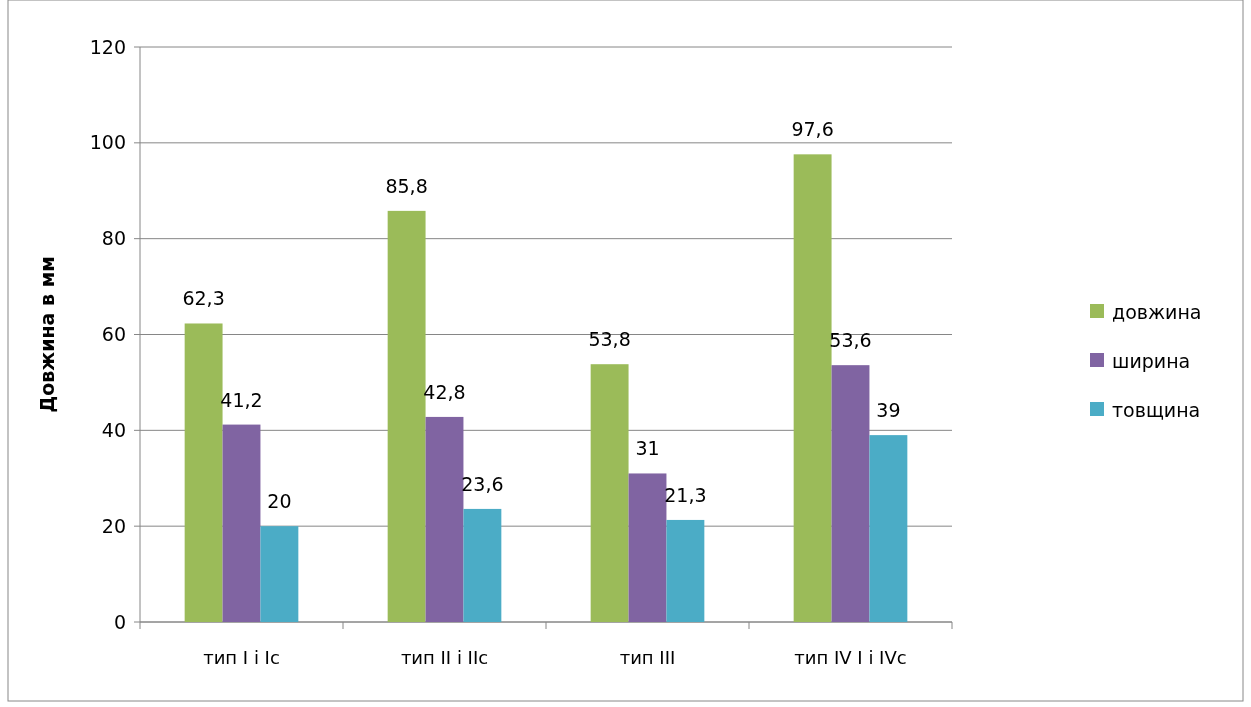 The image size is (1251, 707). Describe the element at coordinates (1157, 311) in the screenshot. I see `legend-label: довжина` at that location.